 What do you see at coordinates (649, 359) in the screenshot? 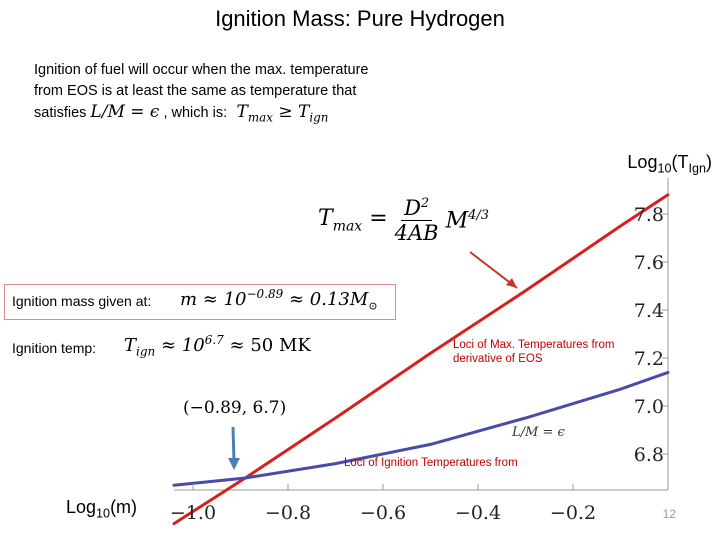
I see `y-tick-label: 7.2` at bounding box center [649, 359].